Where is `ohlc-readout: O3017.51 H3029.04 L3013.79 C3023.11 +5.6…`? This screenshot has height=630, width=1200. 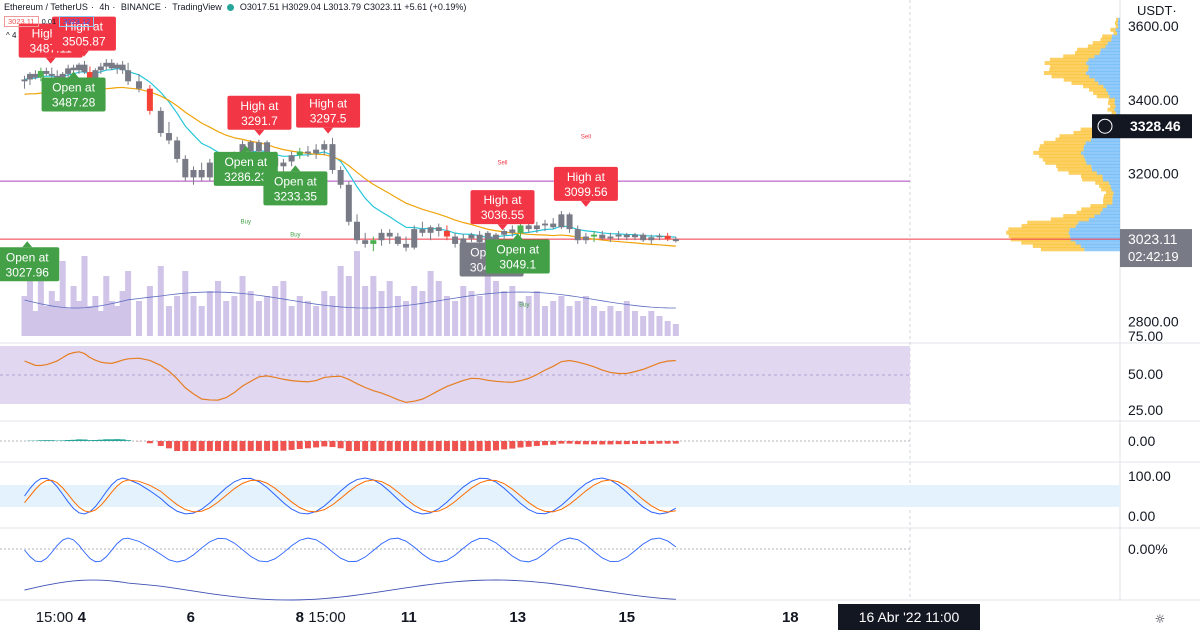 ohlc-readout: O3017.51 H3029.04 L3013.79 C3023.11 +5.6… is located at coordinates (353, 7).